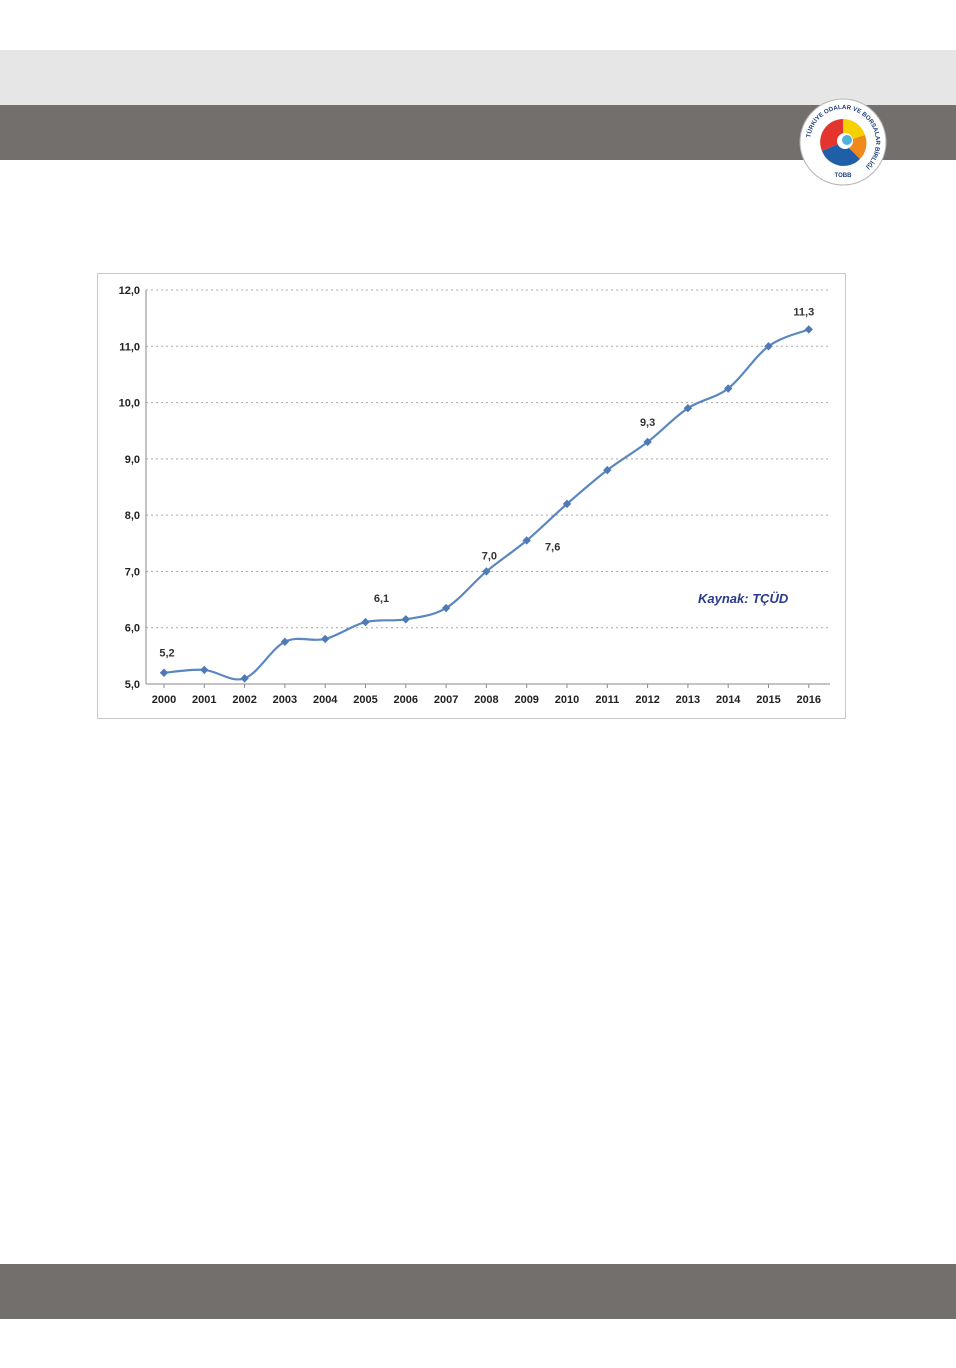 The image size is (956, 1368). I want to click on x-tick-label: 2011, so click(607, 700).